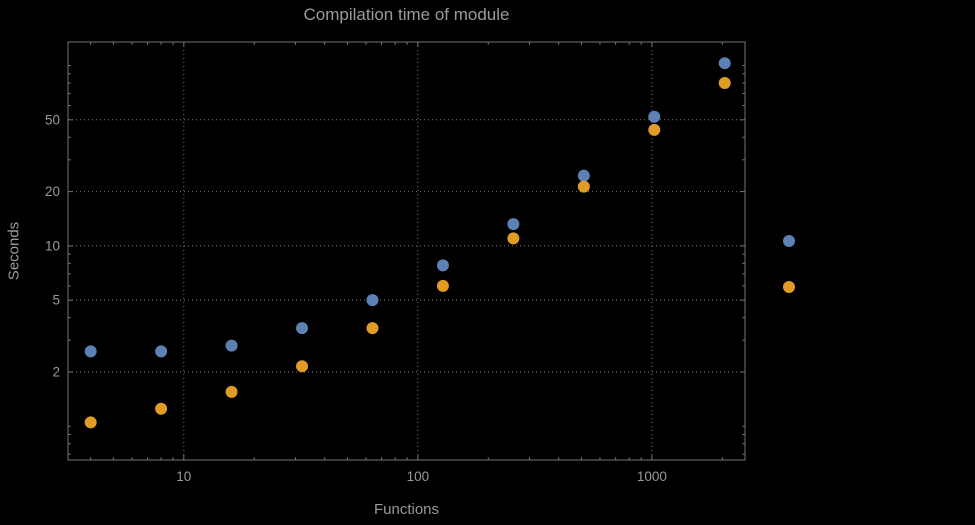 This screenshot has width=975, height=525. Describe the element at coordinates (183, 476) in the screenshot. I see `x-tick-label: 10` at that location.